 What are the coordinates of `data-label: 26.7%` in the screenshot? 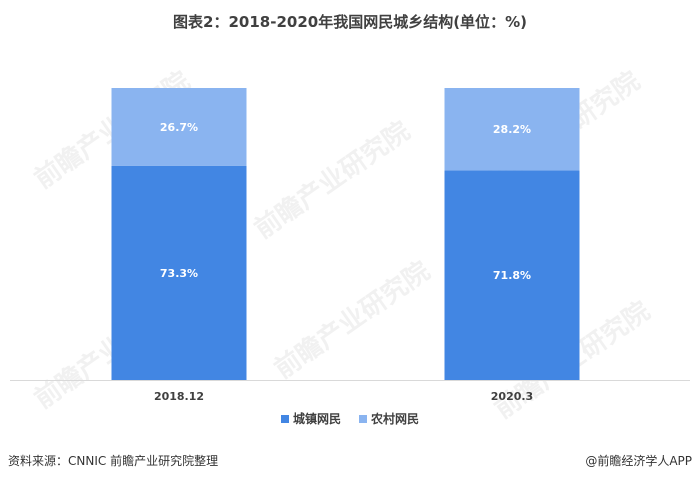 It's located at (179, 127).